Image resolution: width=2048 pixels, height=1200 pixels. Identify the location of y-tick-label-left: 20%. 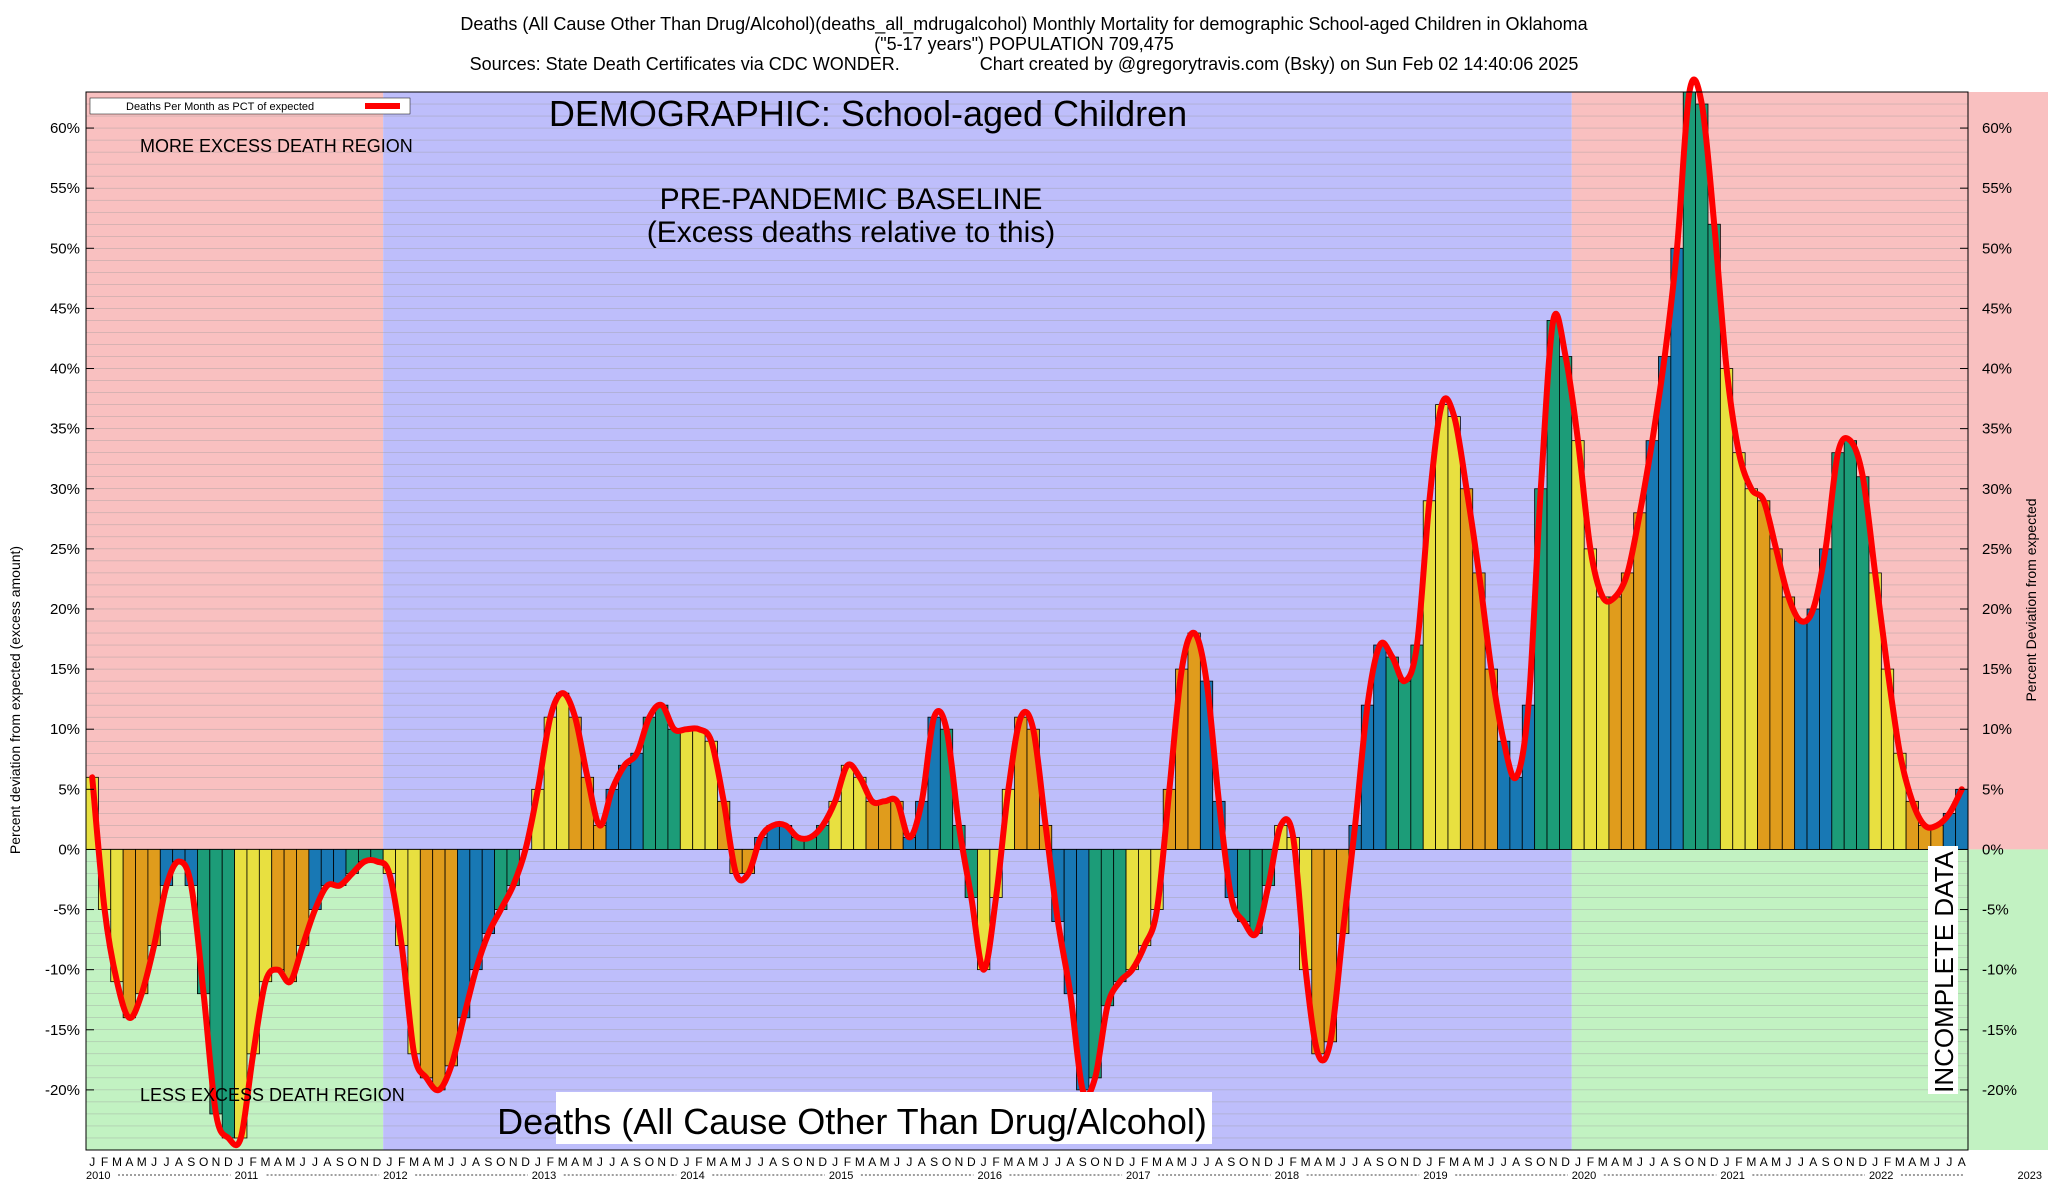
(65, 609).